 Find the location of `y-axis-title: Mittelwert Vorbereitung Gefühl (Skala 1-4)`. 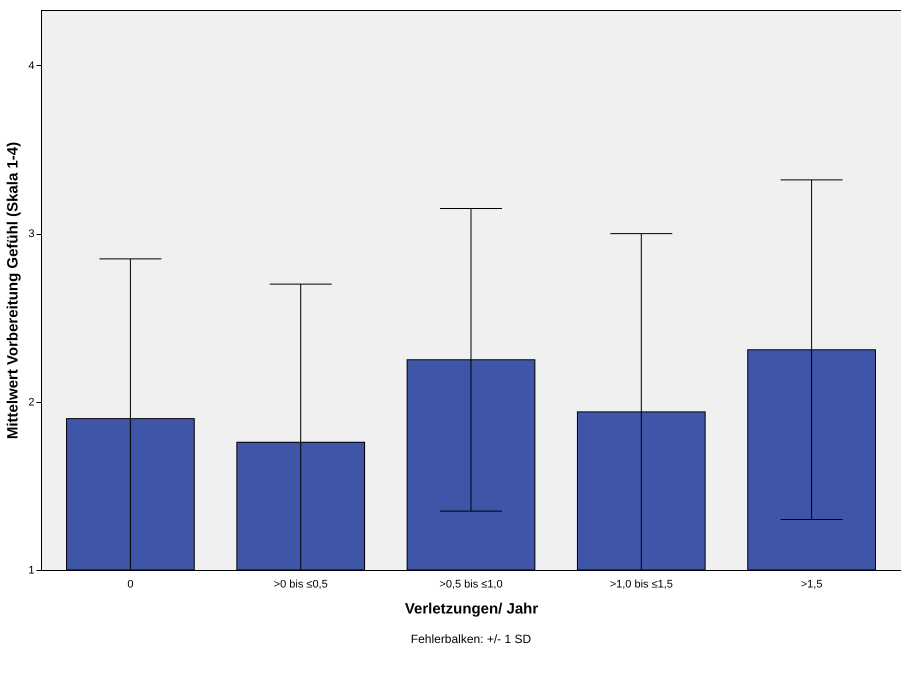

y-axis-title: Mittelwert Vorbereitung Gefühl (Skala 1-4) is located at coordinates (13, 291).